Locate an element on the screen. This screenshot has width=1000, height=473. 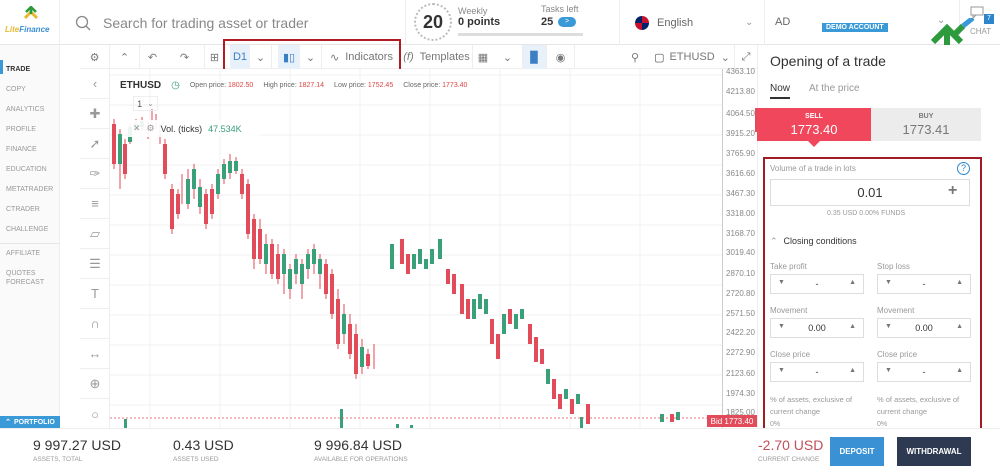
movement-sl-stepper: ▼ 0.00 ▲ is located at coordinates (924, 328).